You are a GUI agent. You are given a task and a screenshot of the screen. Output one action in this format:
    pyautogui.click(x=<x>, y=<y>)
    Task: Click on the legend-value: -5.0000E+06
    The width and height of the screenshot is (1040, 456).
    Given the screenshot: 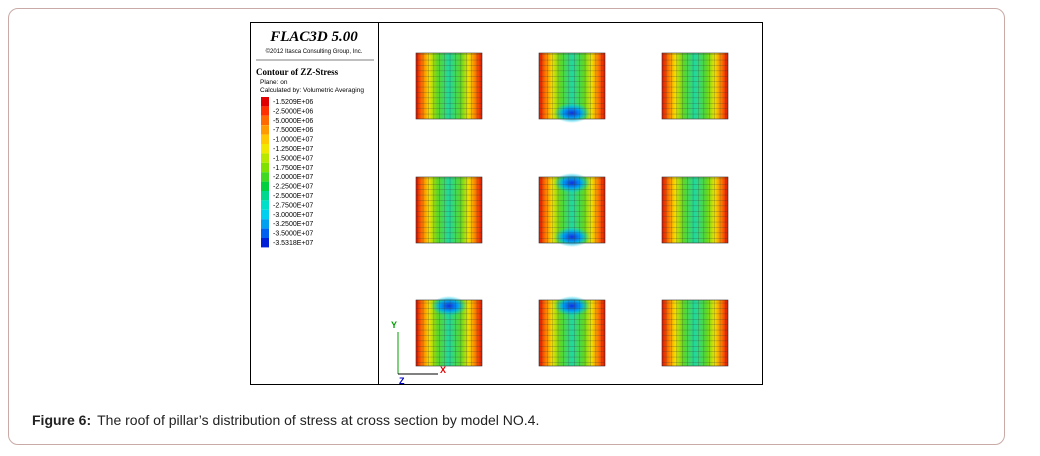 What is the action you would take?
    pyautogui.click(x=293, y=121)
    